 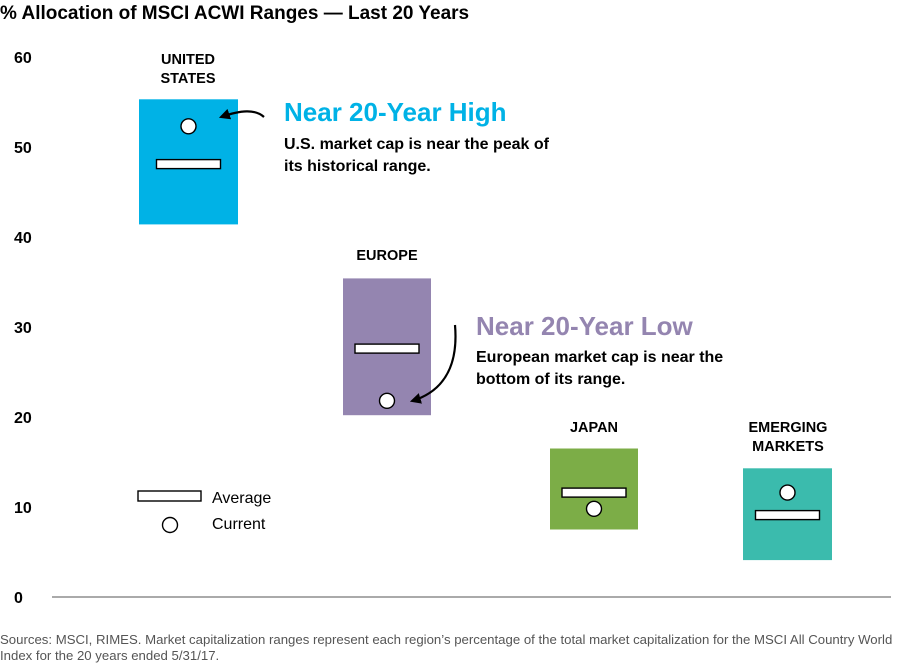 I want to click on legend-average-label: Average, so click(x=241, y=498).